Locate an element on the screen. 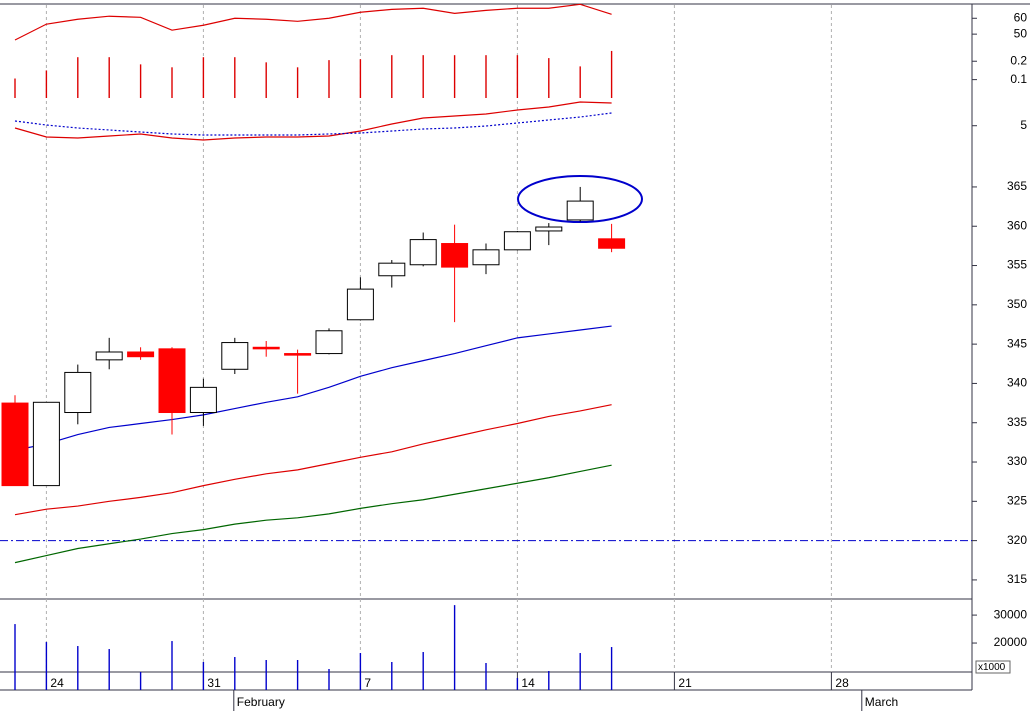 This screenshot has width=1030, height=711. x-tick-label: 7 is located at coordinates (367, 683).